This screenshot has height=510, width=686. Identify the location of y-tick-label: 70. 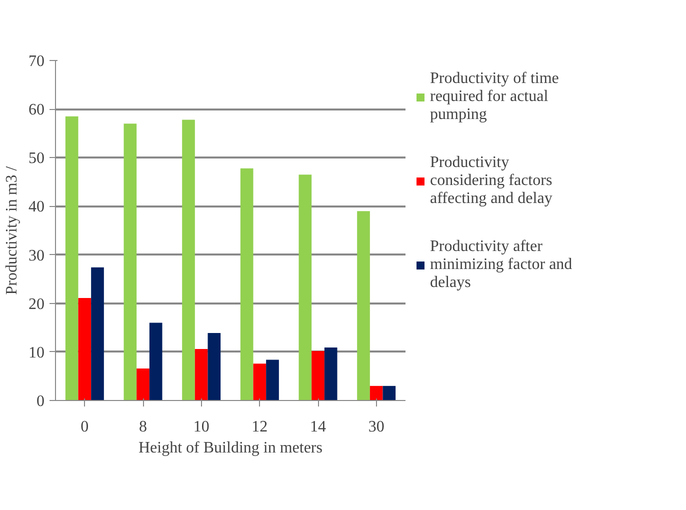
(36, 61).